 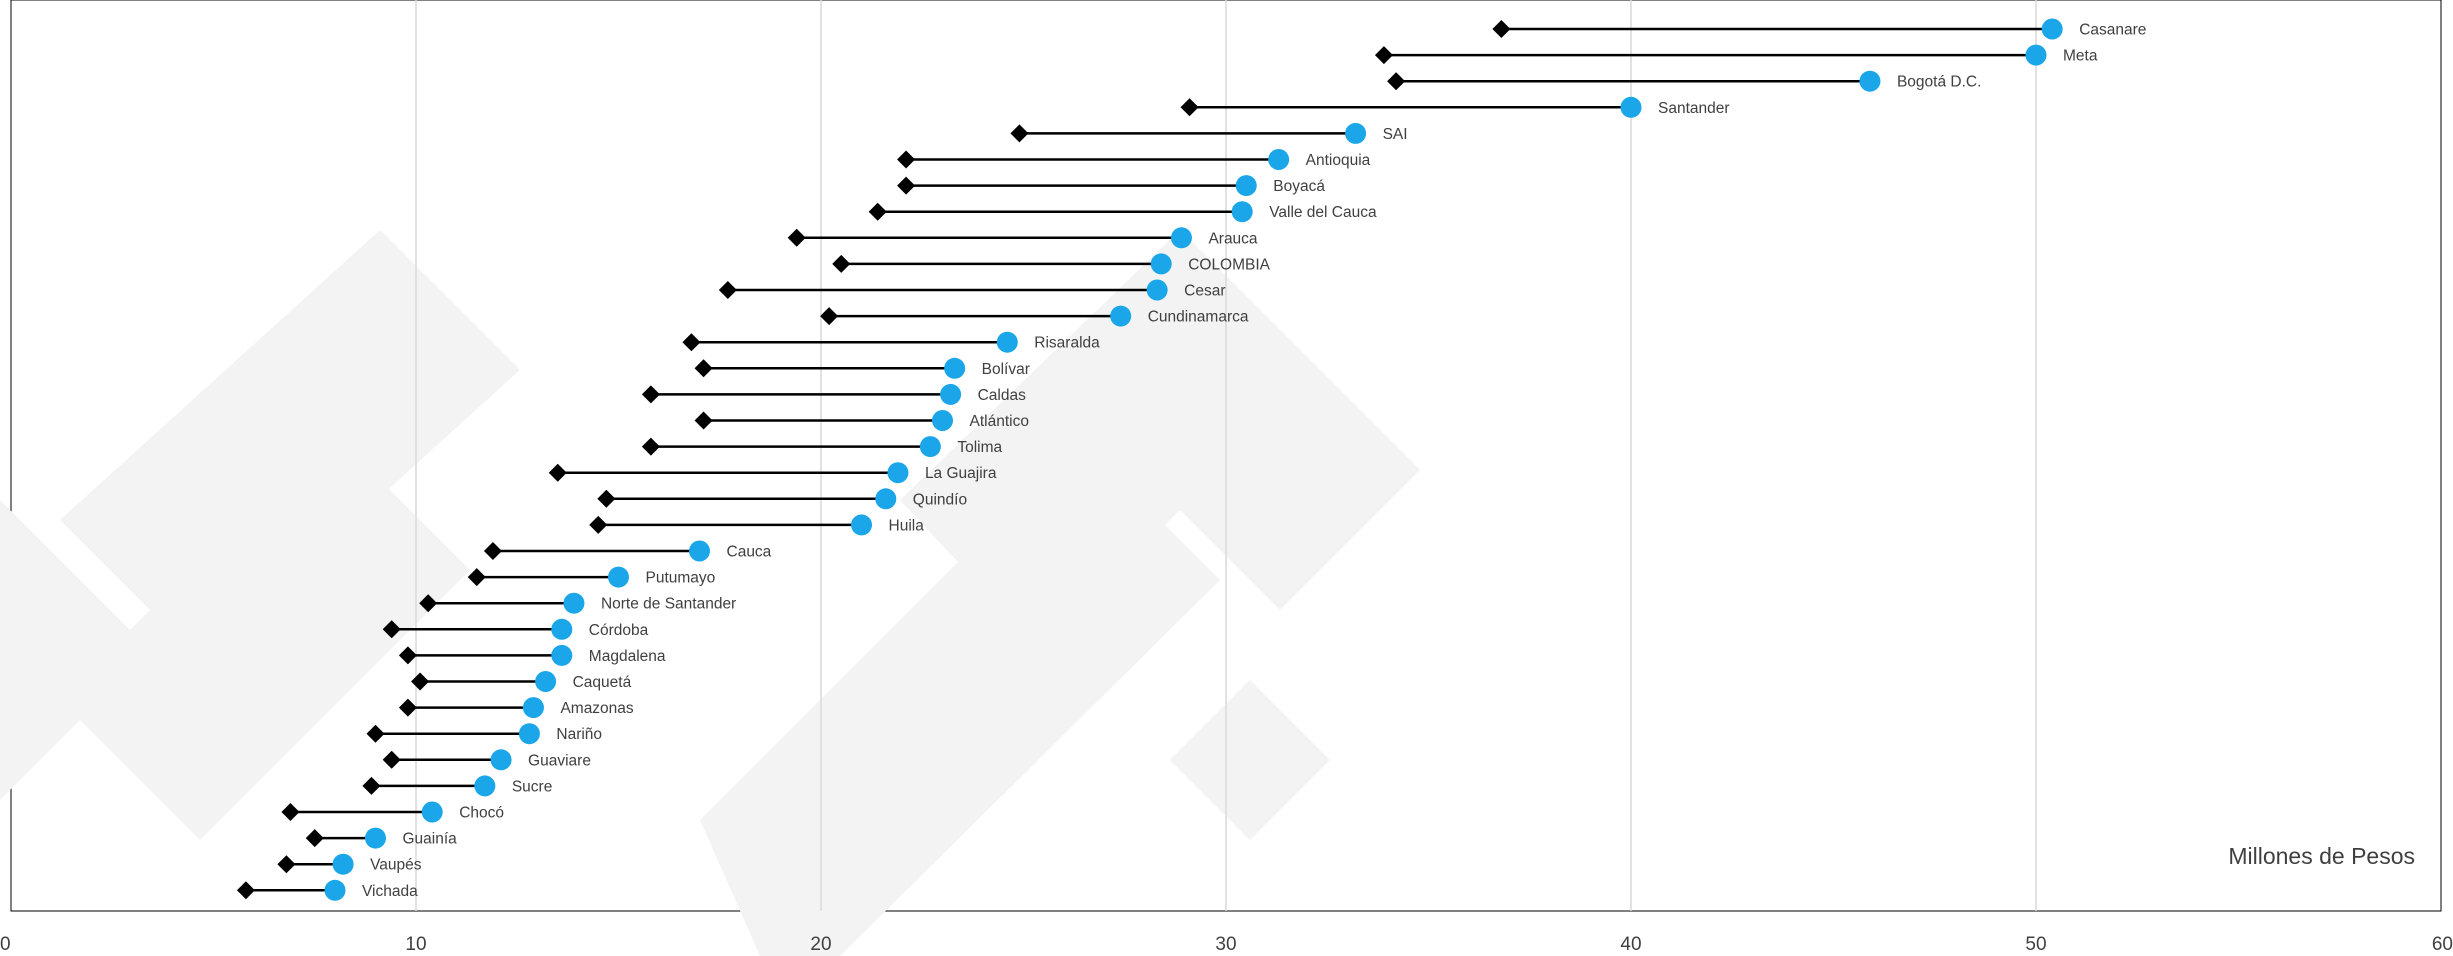 I want to click on region-label: Córdoba, so click(x=619, y=630).